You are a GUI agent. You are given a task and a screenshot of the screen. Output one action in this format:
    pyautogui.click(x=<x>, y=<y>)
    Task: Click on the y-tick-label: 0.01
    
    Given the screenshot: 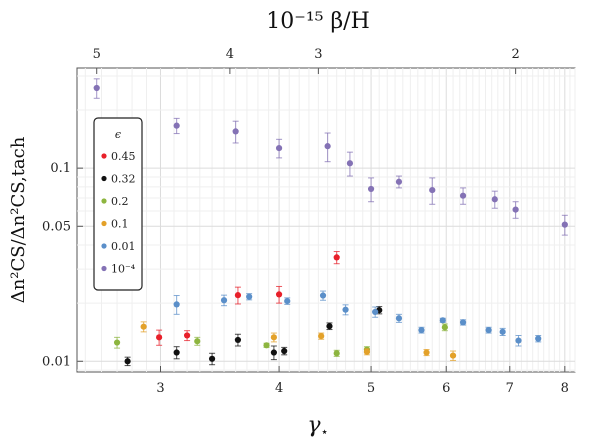 What is the action you would take?
    pyautogui.click(x=56, y=361)
    